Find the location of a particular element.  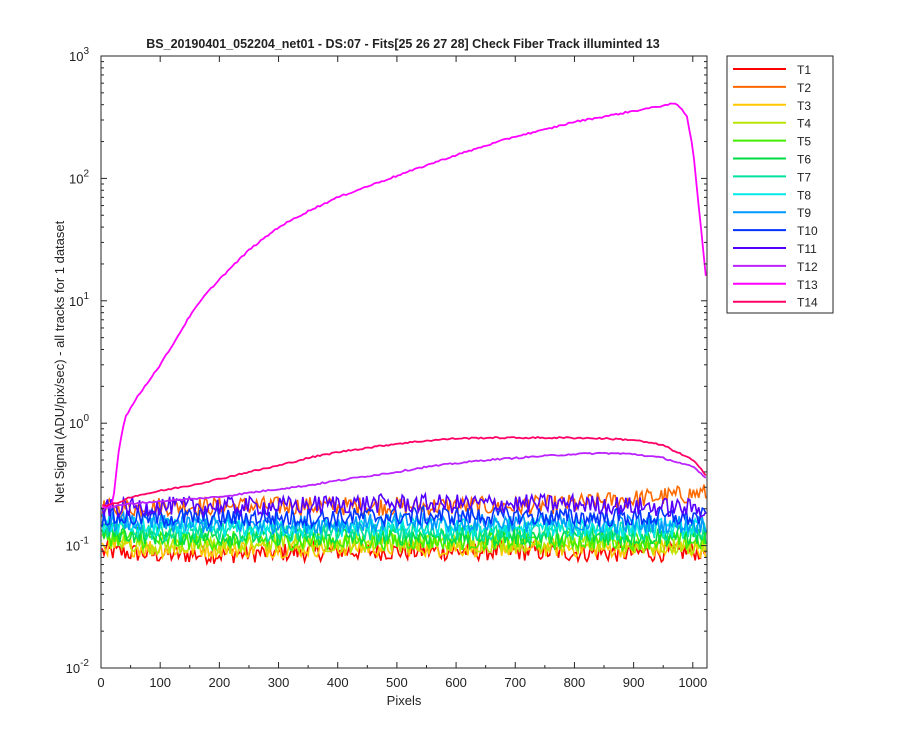

y-tick-label: 10⁻² is located at coordinates (78, 667).